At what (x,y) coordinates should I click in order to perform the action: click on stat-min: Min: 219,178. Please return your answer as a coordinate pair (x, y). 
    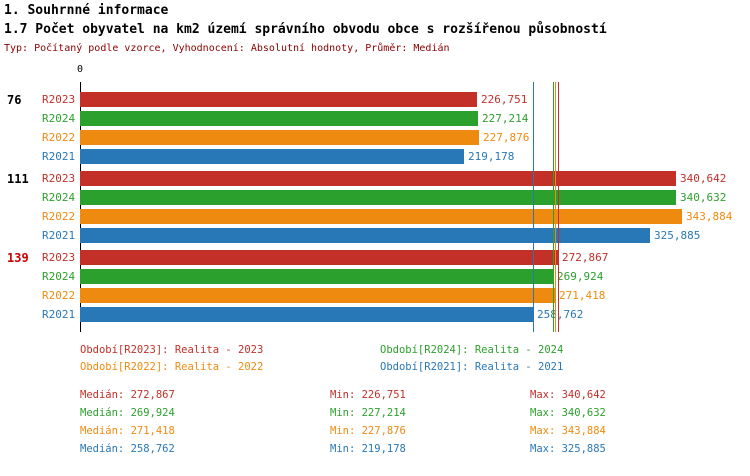
    Looking at the image, I should click on (368, 449).